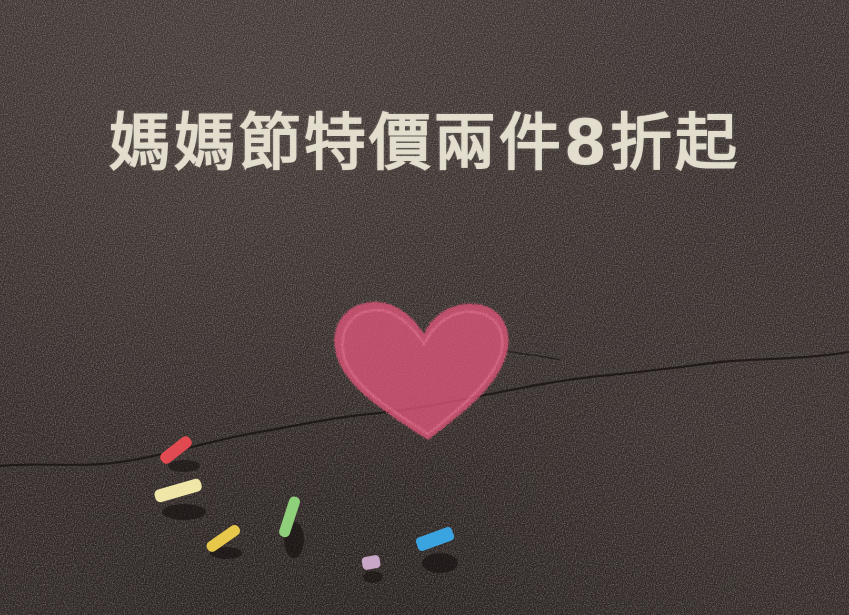  Describe the element at coordinates (436, 550) in the screenshot. I see `chalk-stick-blue` at that location.